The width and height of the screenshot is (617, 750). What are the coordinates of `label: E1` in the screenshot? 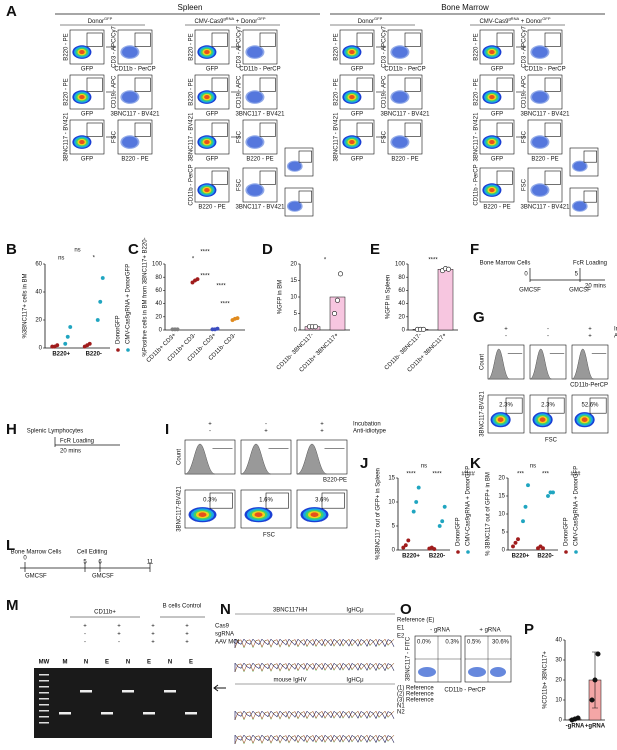 It's located at (401, 629).